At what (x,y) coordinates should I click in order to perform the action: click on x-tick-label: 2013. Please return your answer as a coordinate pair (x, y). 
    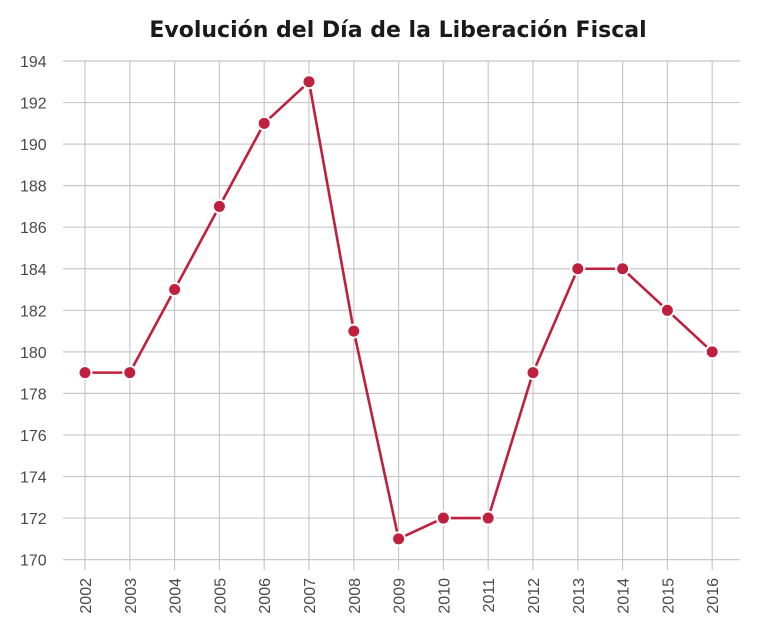
    Looking at the image, I should click on (579, 596).